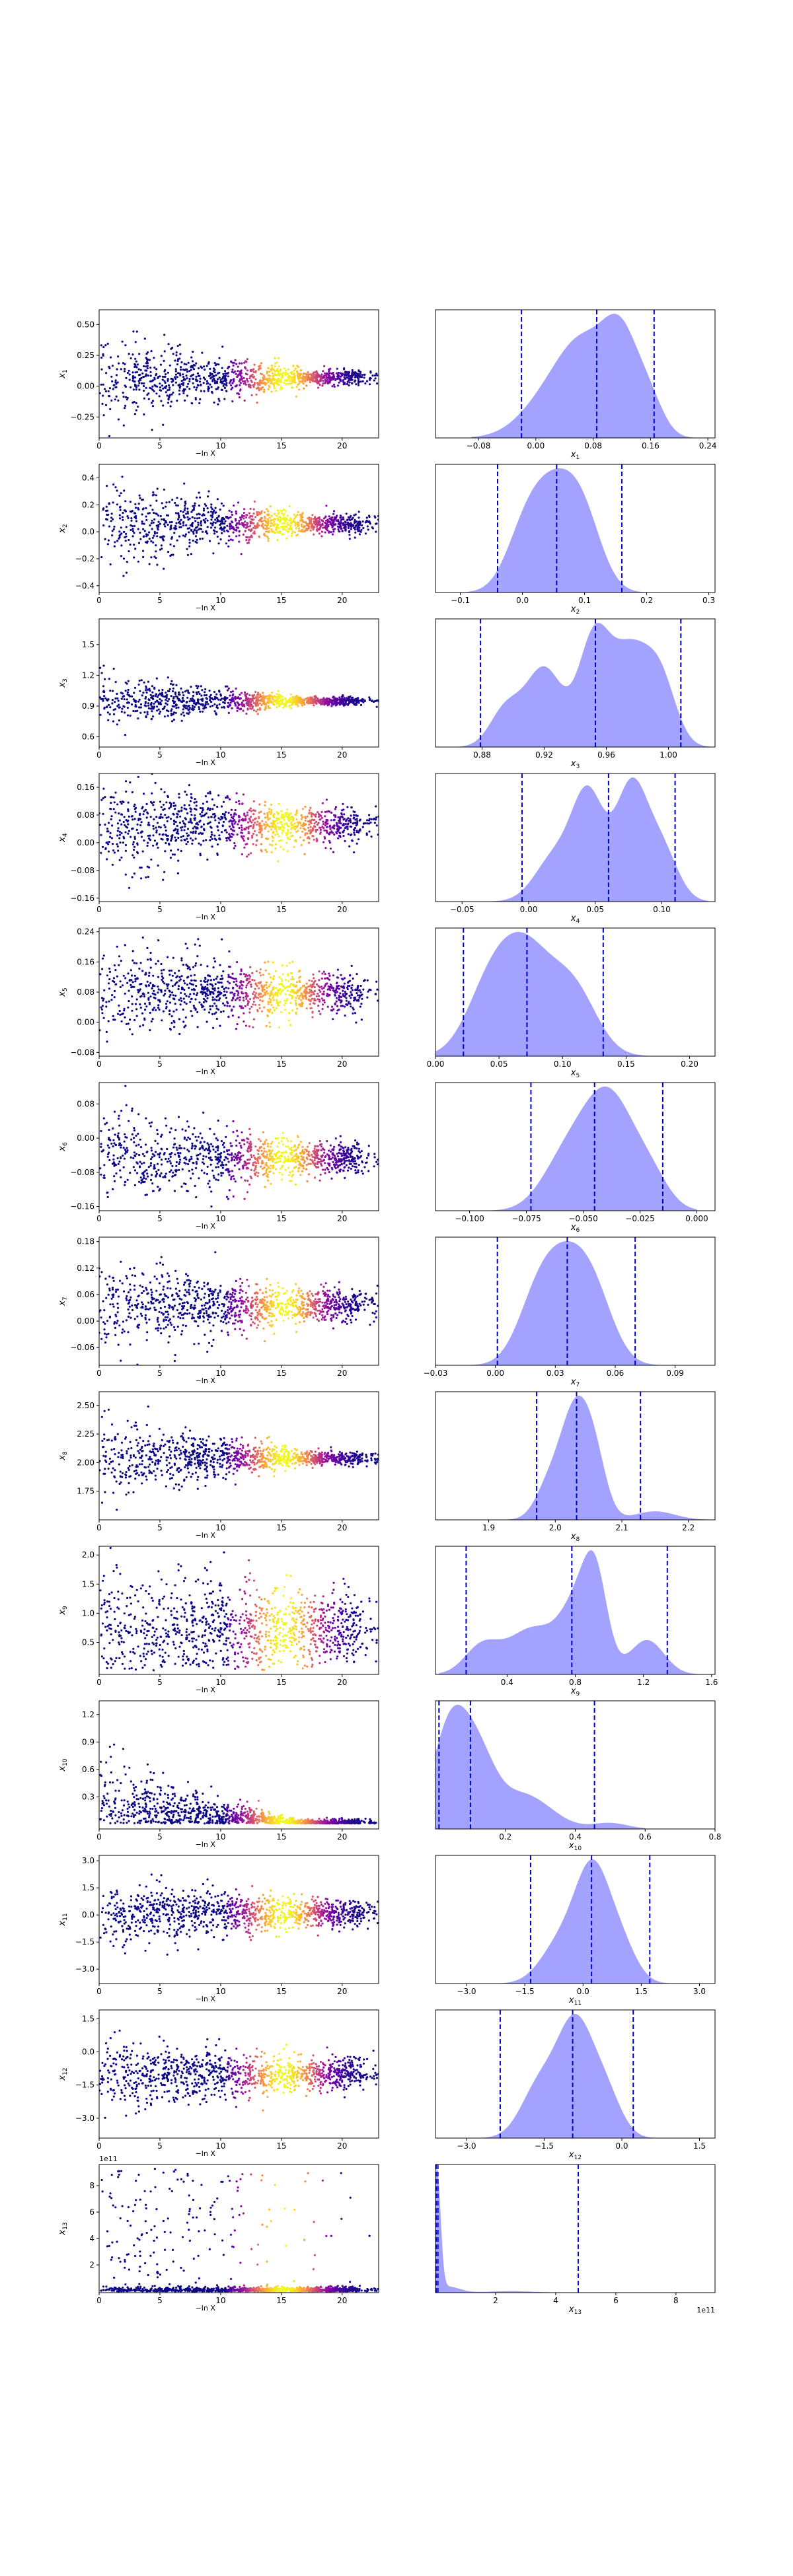 This screenshot has width=793, height=2576. What do you see at coordinates (575, 683) in the screenshot?
I see `posterior-frame` at bounding box center [575, 683].